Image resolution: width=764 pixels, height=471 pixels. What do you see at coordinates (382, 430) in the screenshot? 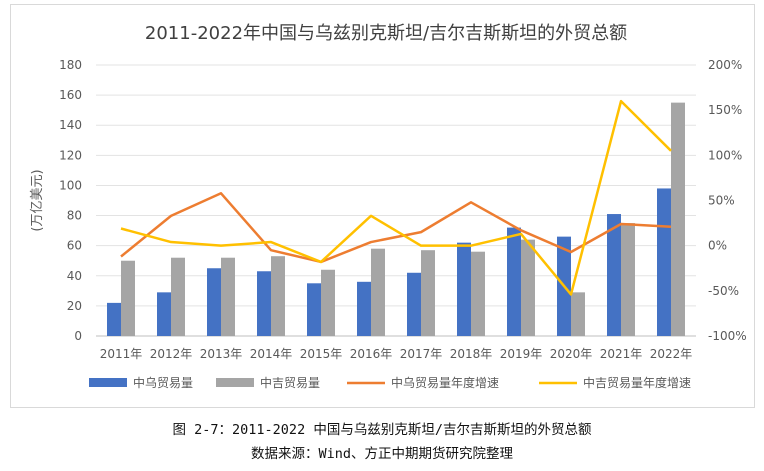
I see `figure-caption: 图 2-7：2011-2022 中国与乌兹别克斯坦/吉尔吉斯斯坦的外贸总额` at bounding box center [382, 430].